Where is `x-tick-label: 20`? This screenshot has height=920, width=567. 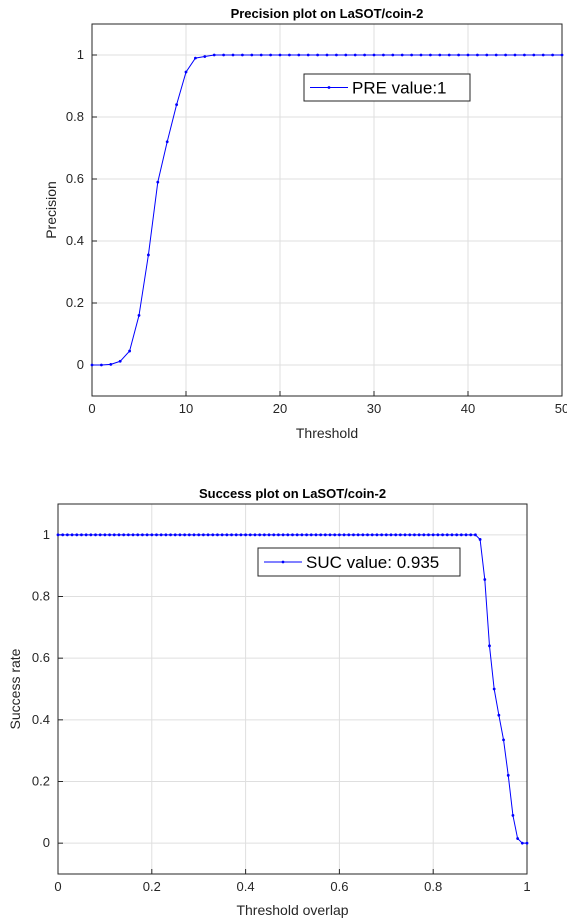
x-tick-label: 20 is located at coordinates (280, 408).